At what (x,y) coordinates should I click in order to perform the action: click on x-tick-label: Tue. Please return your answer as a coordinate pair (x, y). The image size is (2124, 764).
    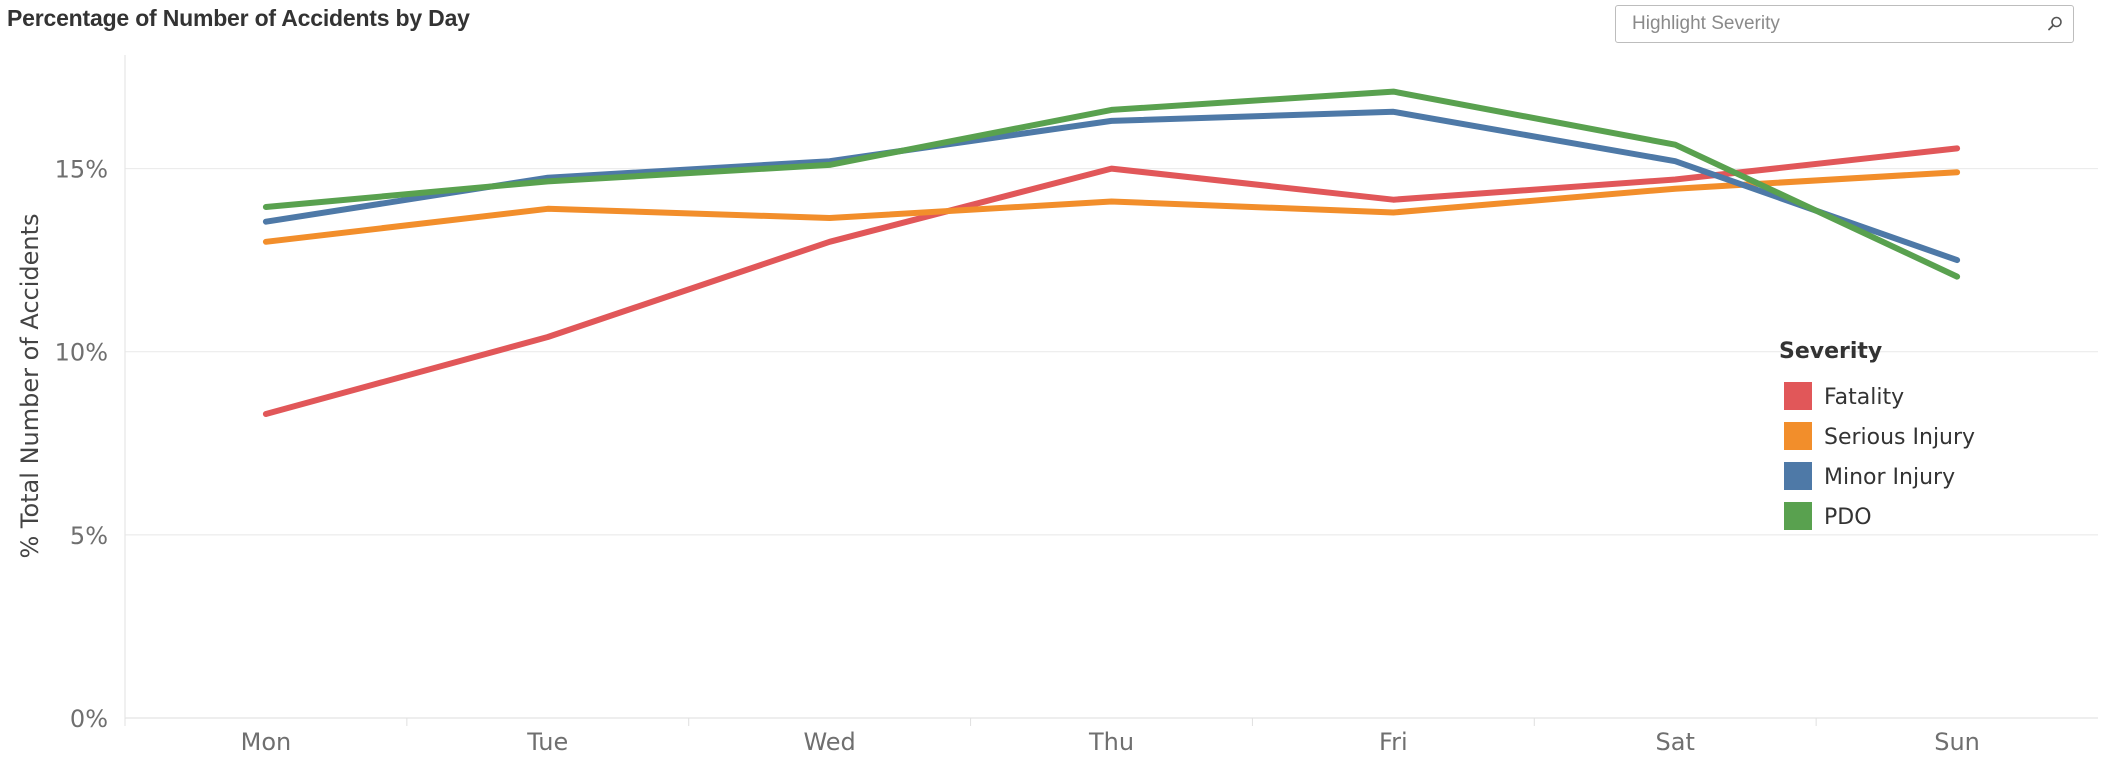
    Looking at the image, I should click on (547, 742).